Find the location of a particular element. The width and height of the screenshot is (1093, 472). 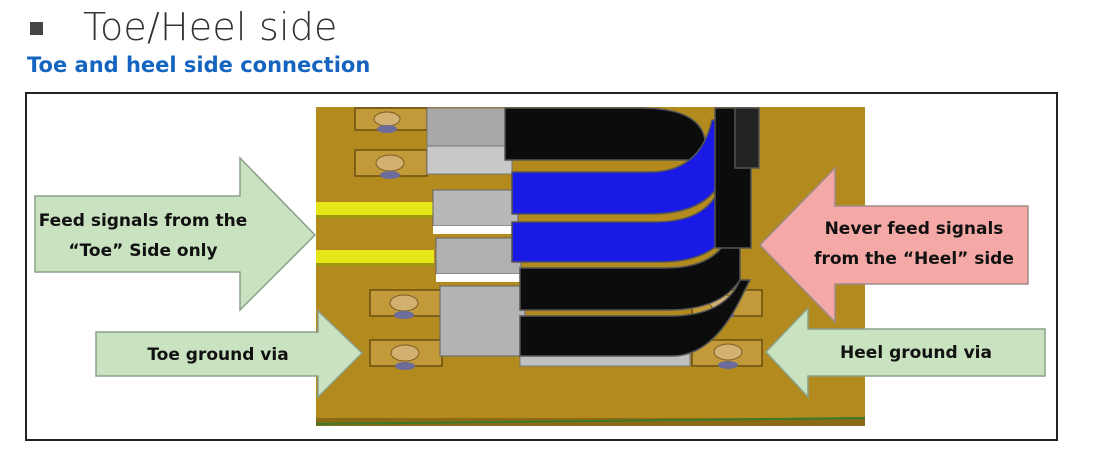

bullet-row: Toe/Heel side is located at coordinates (184, 27).